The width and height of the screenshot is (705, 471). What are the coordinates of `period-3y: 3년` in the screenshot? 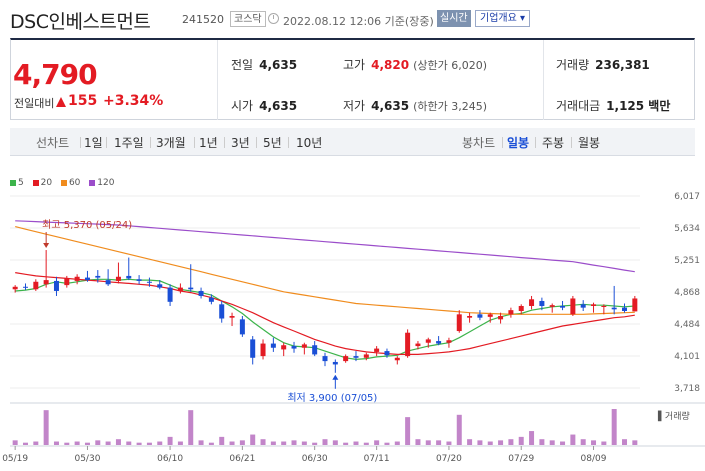 It's located at (240, 143).